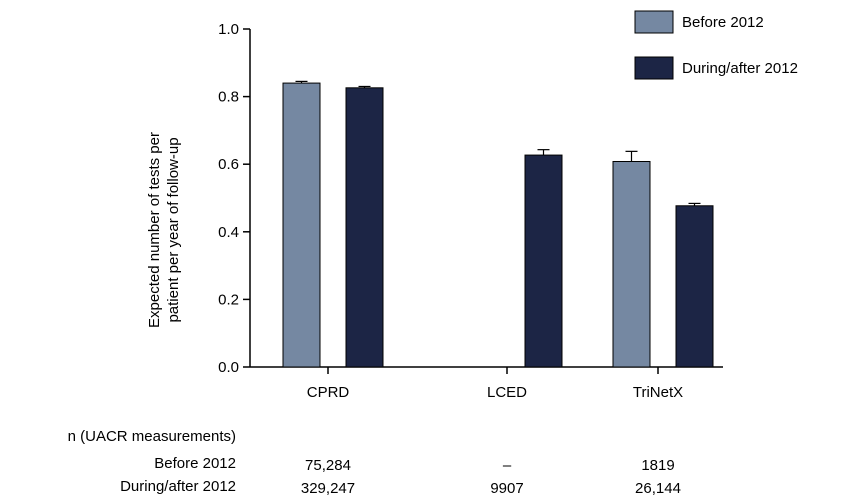 The width and height of the screenshot is (847, 499). Describe the element at coordinates (228, 97) in the screenshot. I see `y-tick-label: 0.8` at that location.